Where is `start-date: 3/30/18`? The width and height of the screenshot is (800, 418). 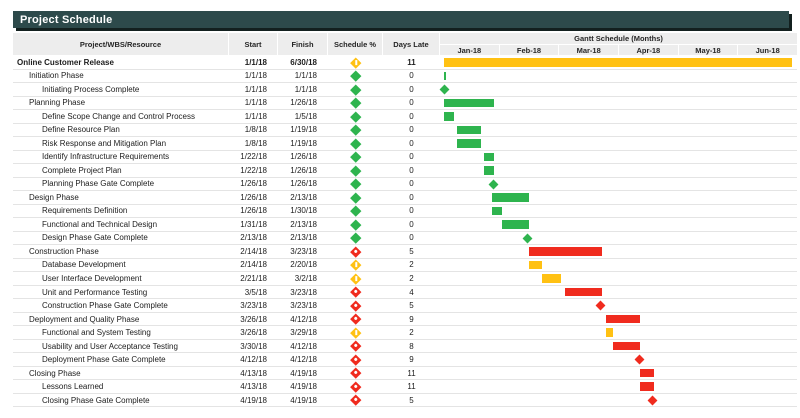 start-date: 3/30/18 is located at coordinates (253, 346).